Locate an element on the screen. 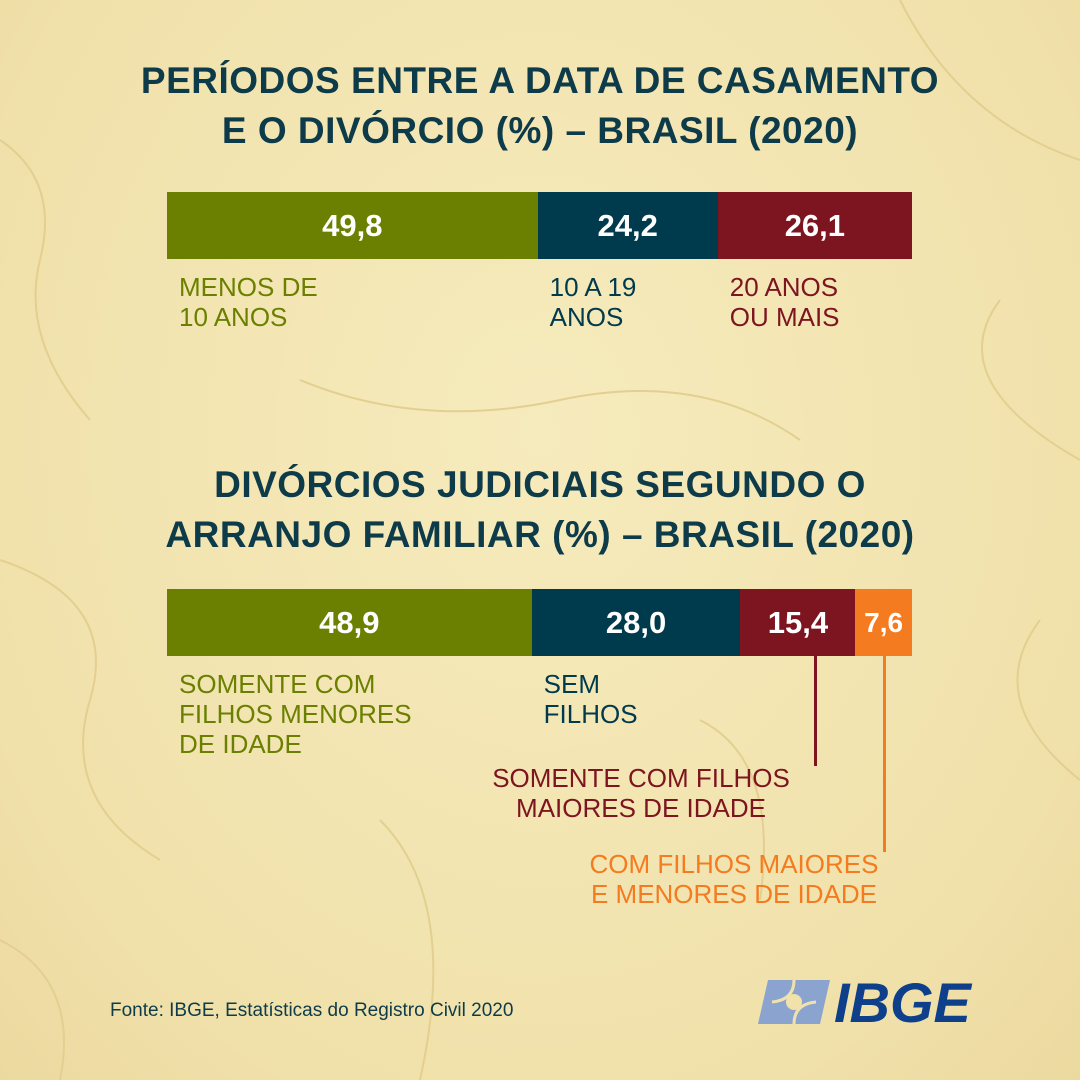 The width and height of the screenshot is (1080, 1080). bar-segment: 48,9 is located at coordinates (349, 622).